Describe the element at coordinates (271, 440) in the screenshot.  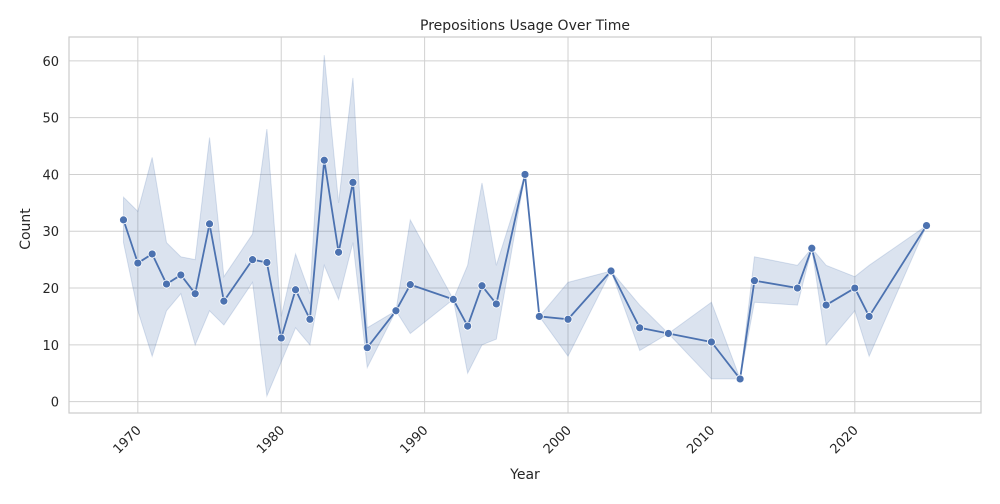
I see `x-tick-label: 1980` at that location.